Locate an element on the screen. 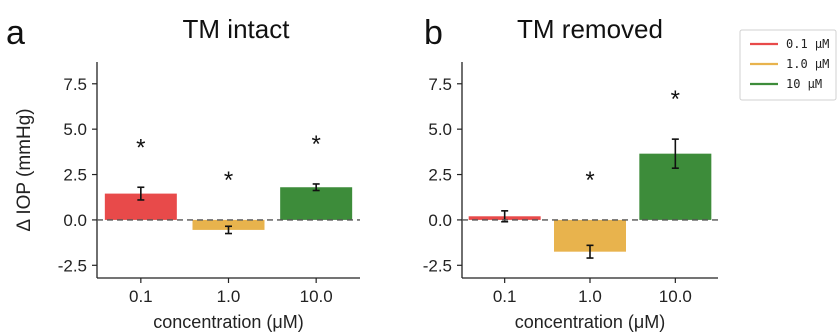  panel-a-x-tick-label: 0.1 is located at coordinates (141, 296).